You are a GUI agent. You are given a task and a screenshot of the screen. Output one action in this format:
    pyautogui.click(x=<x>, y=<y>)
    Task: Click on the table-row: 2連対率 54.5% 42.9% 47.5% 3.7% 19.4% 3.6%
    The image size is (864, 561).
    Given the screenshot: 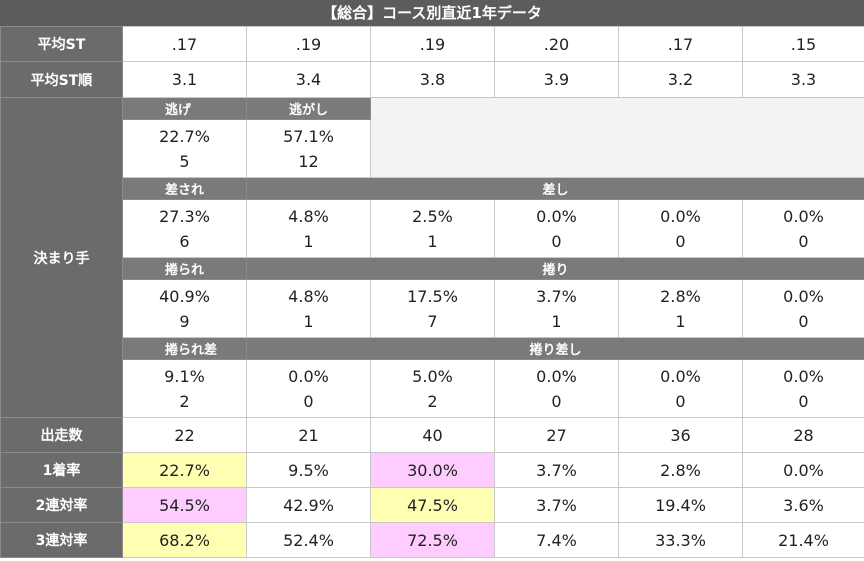 What is the action you would take?
    pyautogui.click(x=432, y=505)
    